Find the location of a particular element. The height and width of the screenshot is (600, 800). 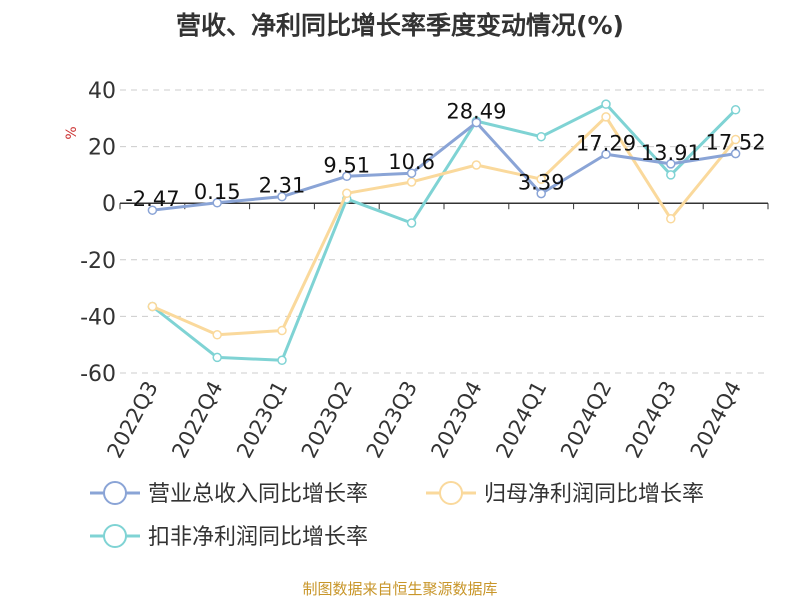

data-label: 17.52 is located at coordinates (736, 143).